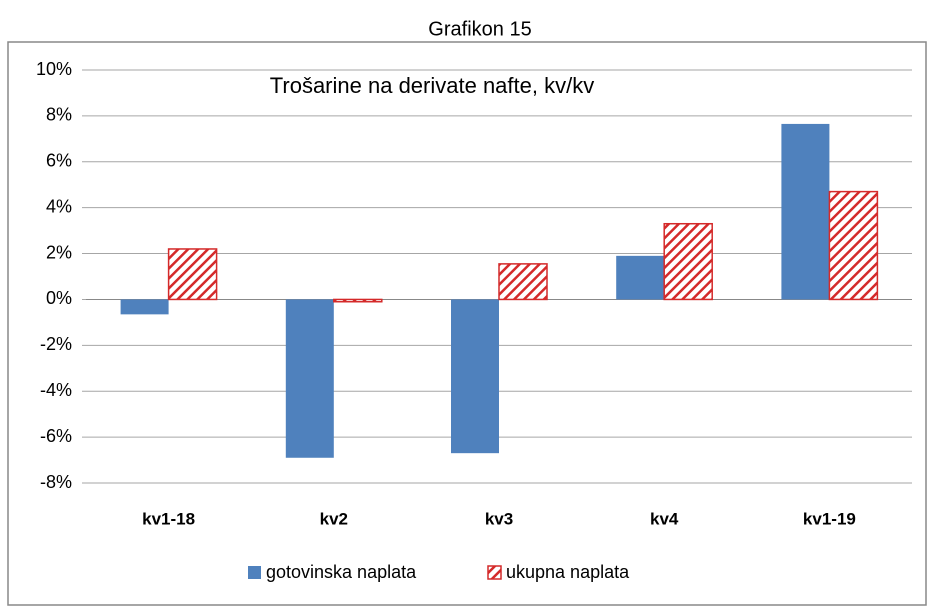  What do you see at coordinates (59, 115) in the screenshot?
I see `y-tick-label: 8%` at bounding box center [59, 115].